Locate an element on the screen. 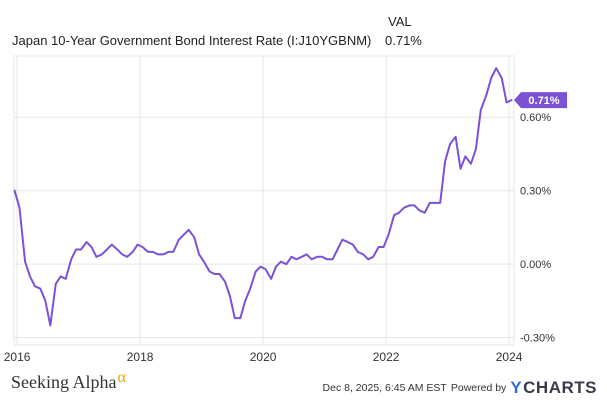  x-tick-label: 2018 is located at coordinates (140, 357).